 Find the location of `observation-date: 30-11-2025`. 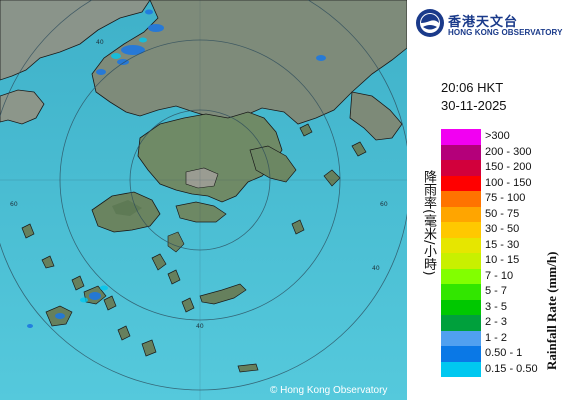

observation-date: 30-11-2025 is located at coordinates (474, 105).